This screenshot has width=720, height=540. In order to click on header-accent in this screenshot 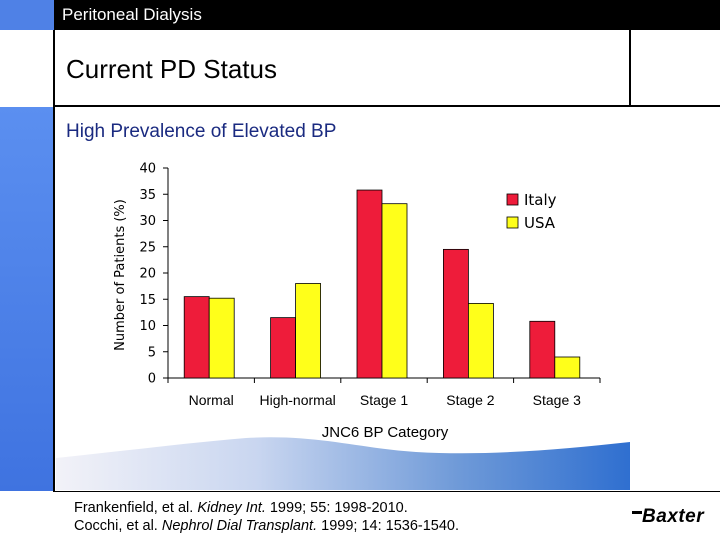, I will do `click(27, 15)`.